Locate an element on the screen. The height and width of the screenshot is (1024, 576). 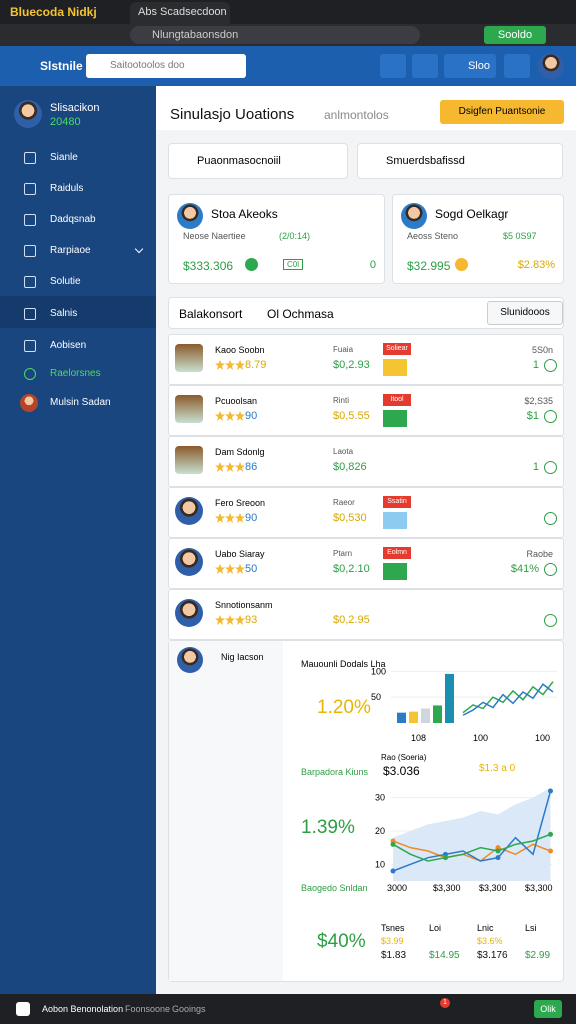
nav-item: Raelorsnes is located at coordinates (75, 373).